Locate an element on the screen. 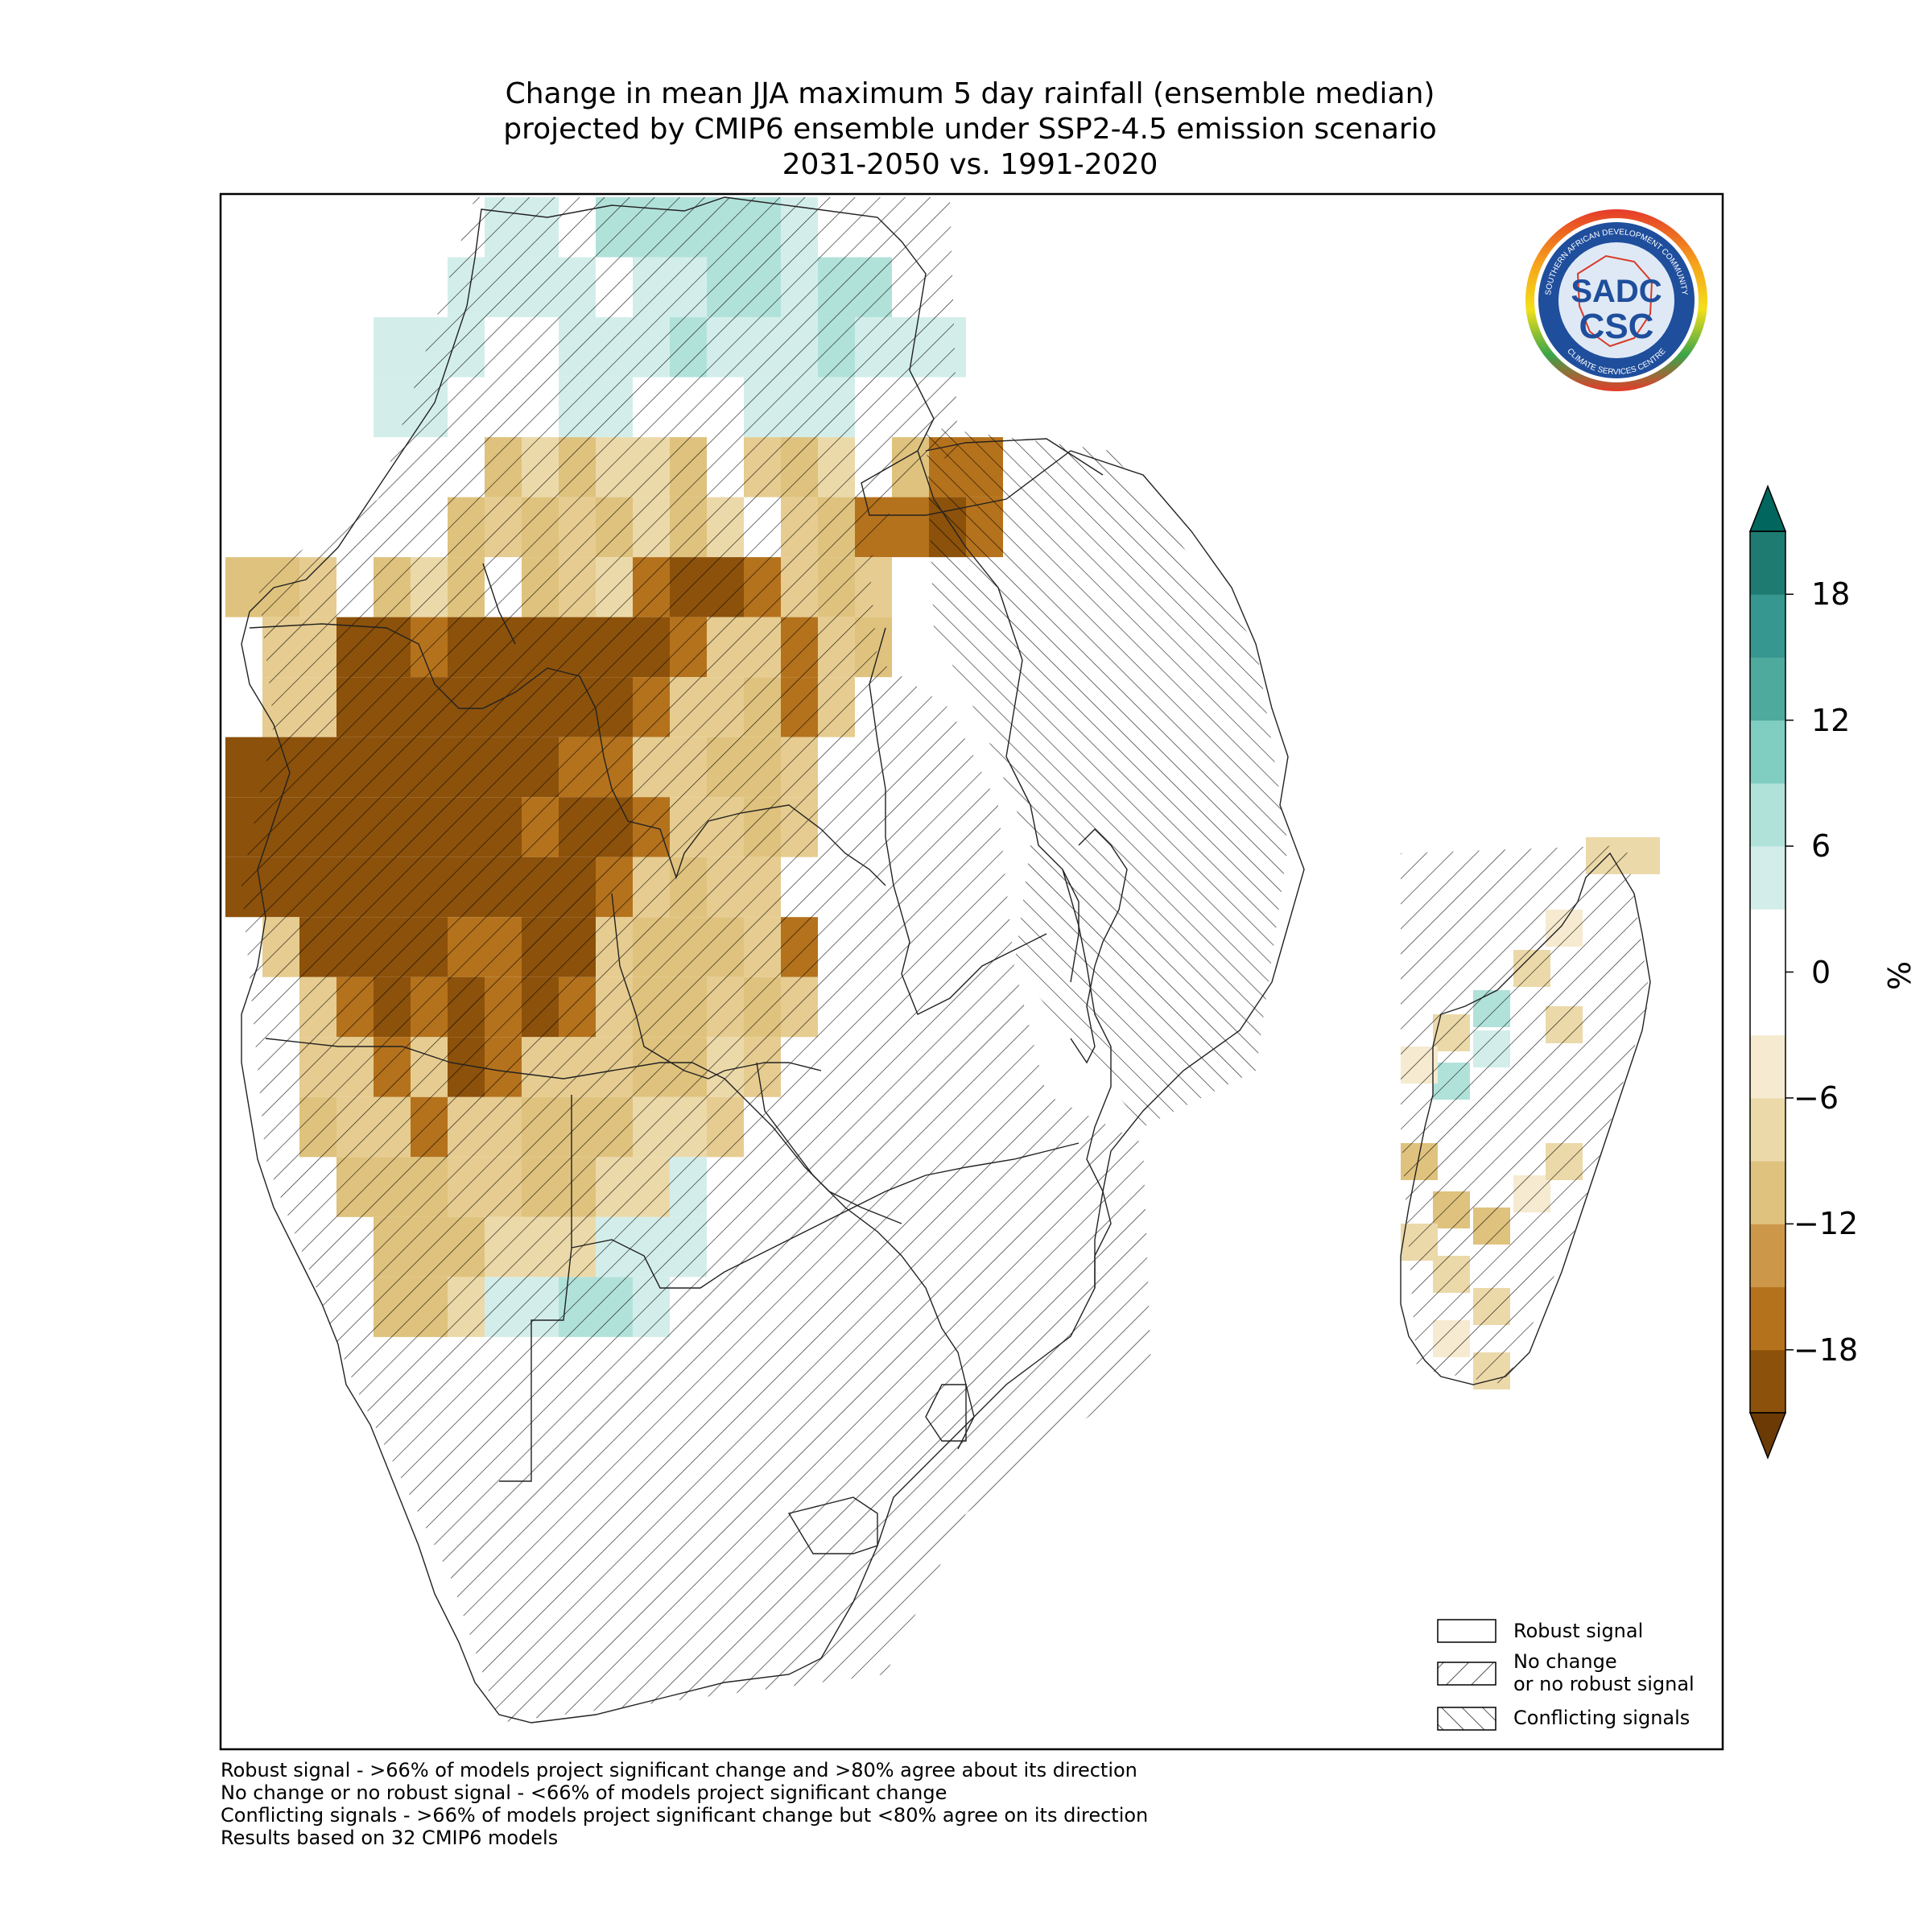 This screenshot has height=1932, width=1932. colorbar-tick-label: −12 is located at coordinates (1826, 1224).